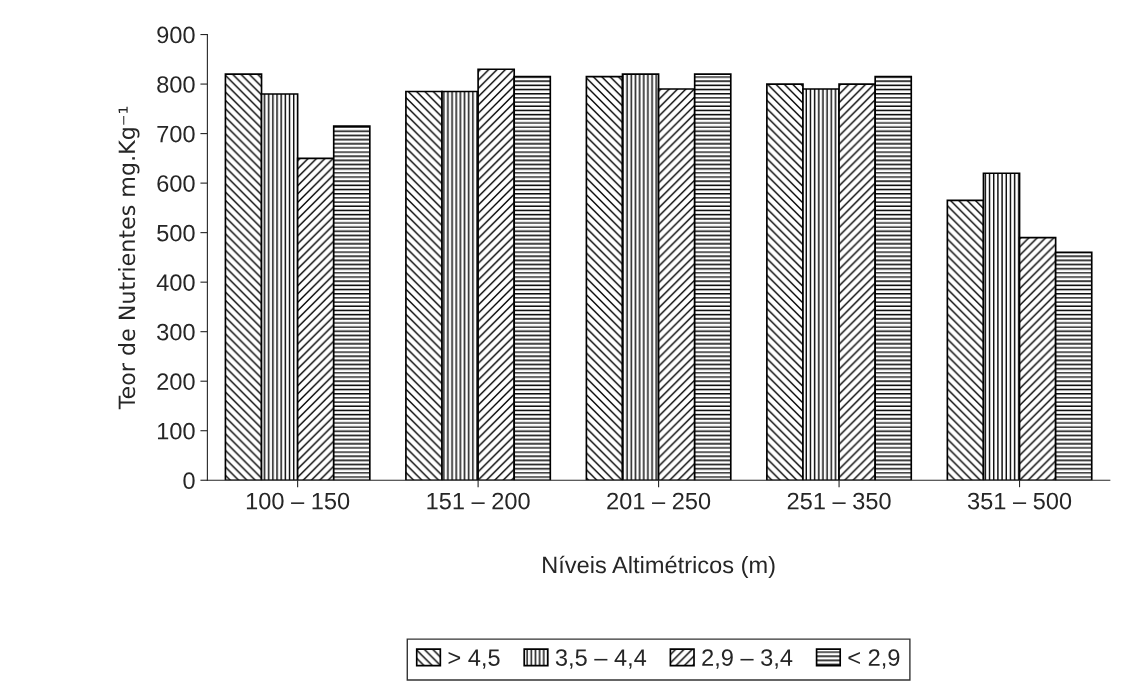  Describe the element at coordinates (176, 134) in the screenshot. I see `y-tick-label: 700` at that location.